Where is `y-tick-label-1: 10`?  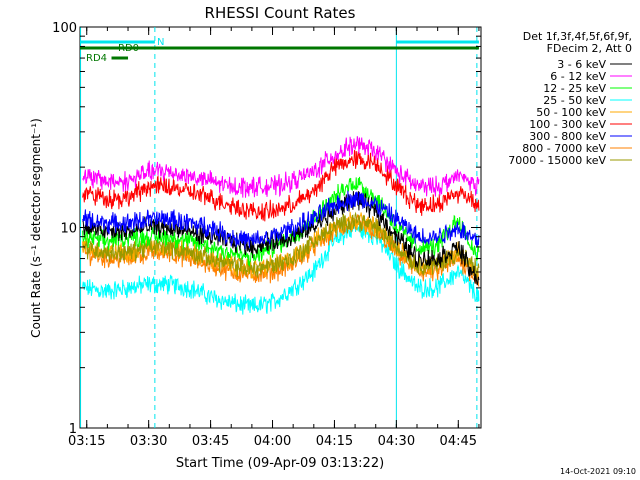 y-tick-label-1: 10 is located at coordinates (68, 229).